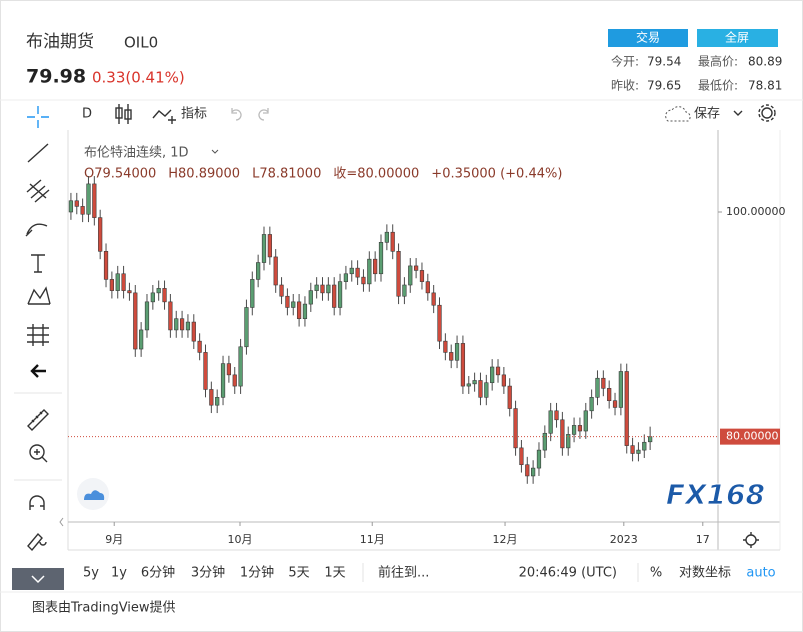 The image size is (803, 632). Describe the element at coordinates (119, 573) in the screenshot. I see `range-button: 1y` at that location.